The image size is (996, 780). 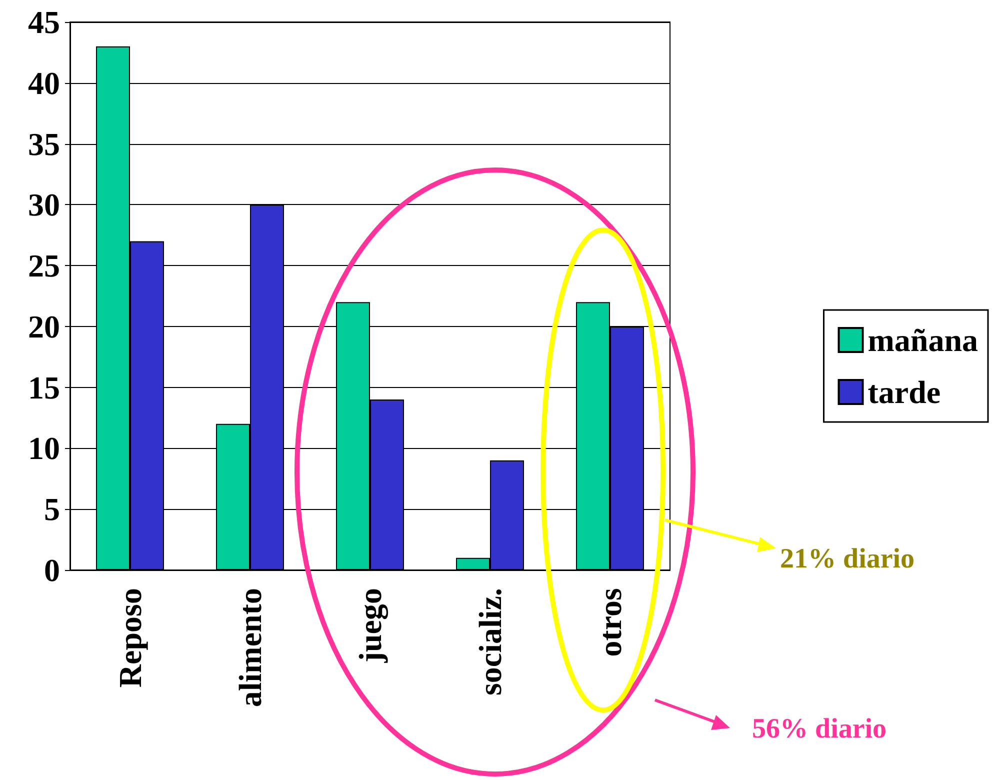 I want to click on x-tick-label: alimento, so click(x=250, y=648).